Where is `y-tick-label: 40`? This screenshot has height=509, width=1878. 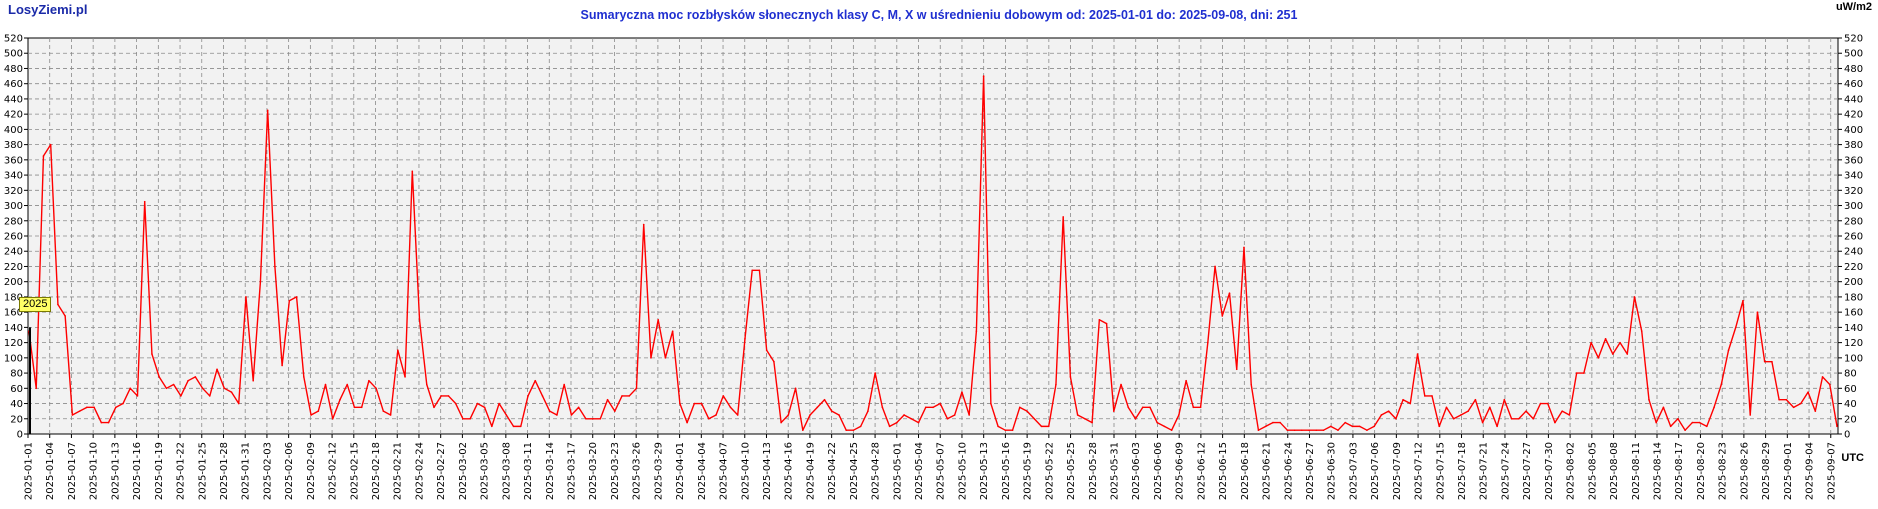 y-tick-label: 40 is located at coordinates (16, 404).